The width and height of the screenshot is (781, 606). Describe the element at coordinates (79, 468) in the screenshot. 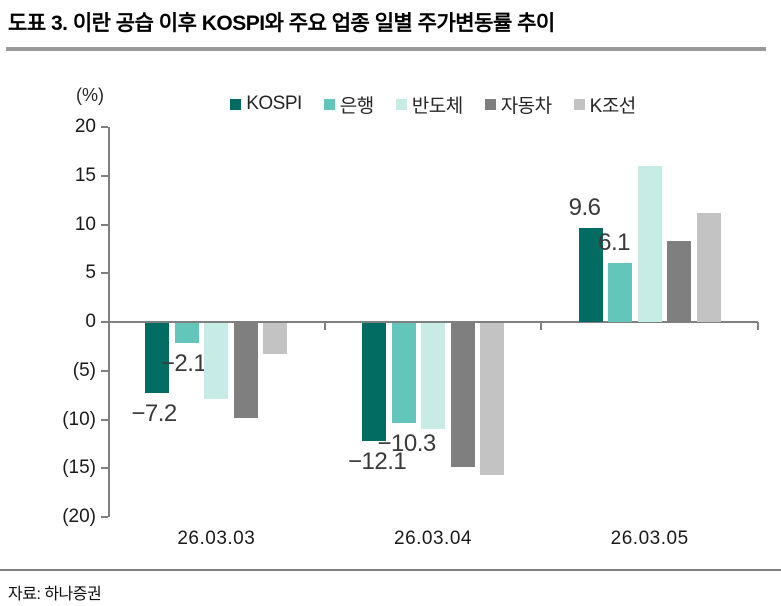

I see `y-axis-tick-label: (15)` at that location.